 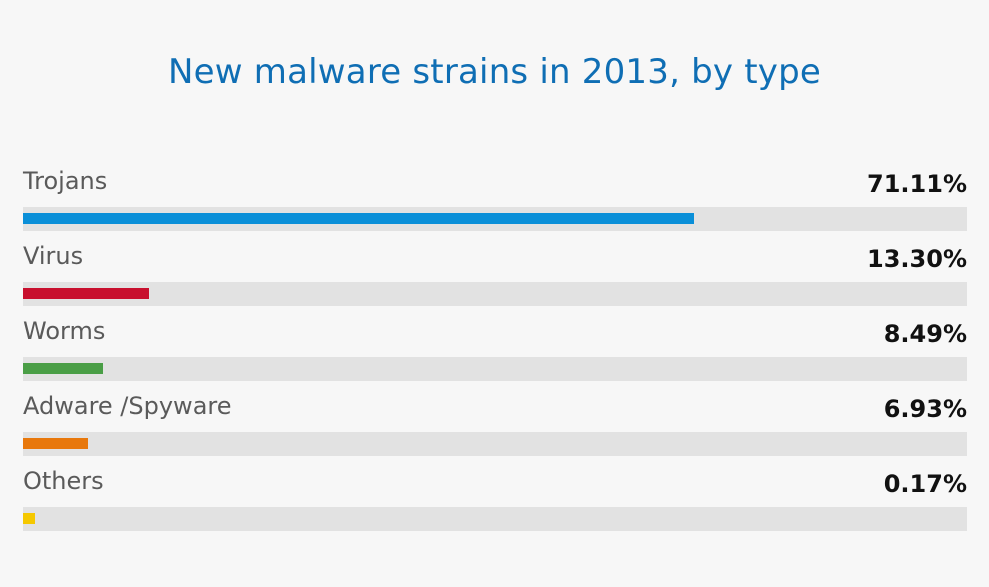 I want to click on value-label: 6.93%, so click(x=925, y=409).